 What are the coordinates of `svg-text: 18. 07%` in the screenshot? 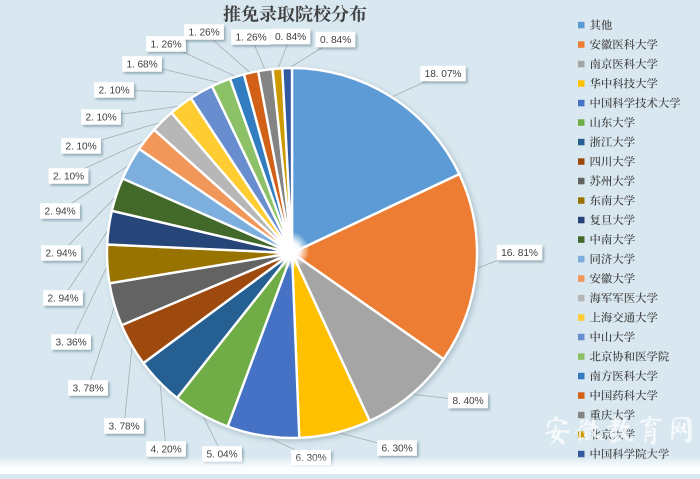 It's located at (443, 74).